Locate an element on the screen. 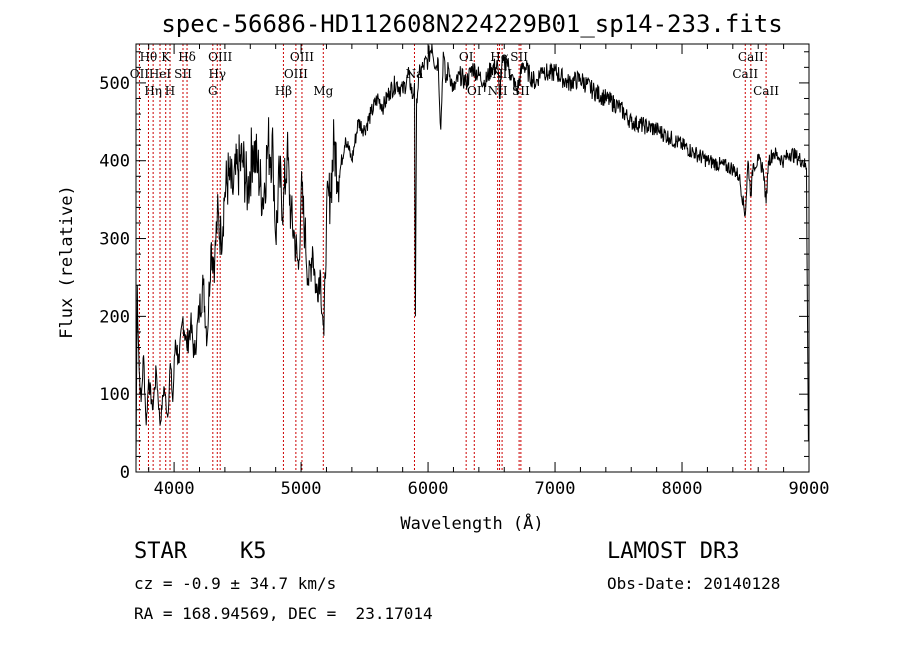 The height and width of the screenshot is (649, 900). emission-label-hβ: Hβ is located at coordinates (283, 91).